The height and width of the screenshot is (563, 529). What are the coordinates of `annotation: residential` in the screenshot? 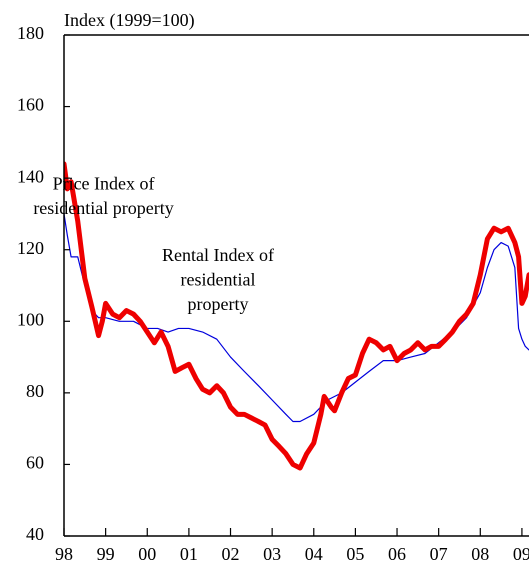 It's located at (218, 279).